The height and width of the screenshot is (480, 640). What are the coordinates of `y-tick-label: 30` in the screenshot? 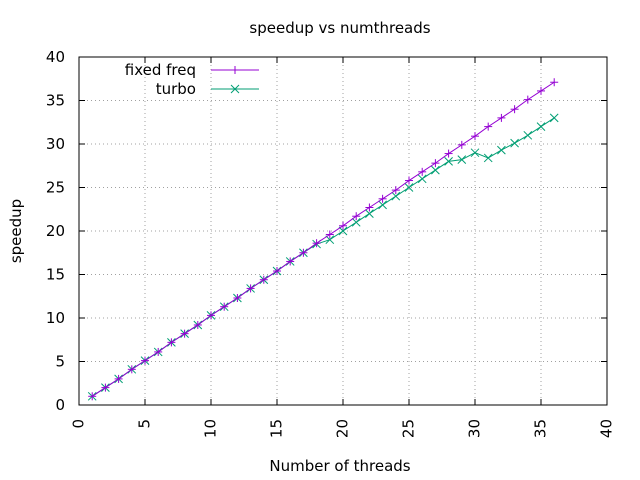 It's located at (55, 144).